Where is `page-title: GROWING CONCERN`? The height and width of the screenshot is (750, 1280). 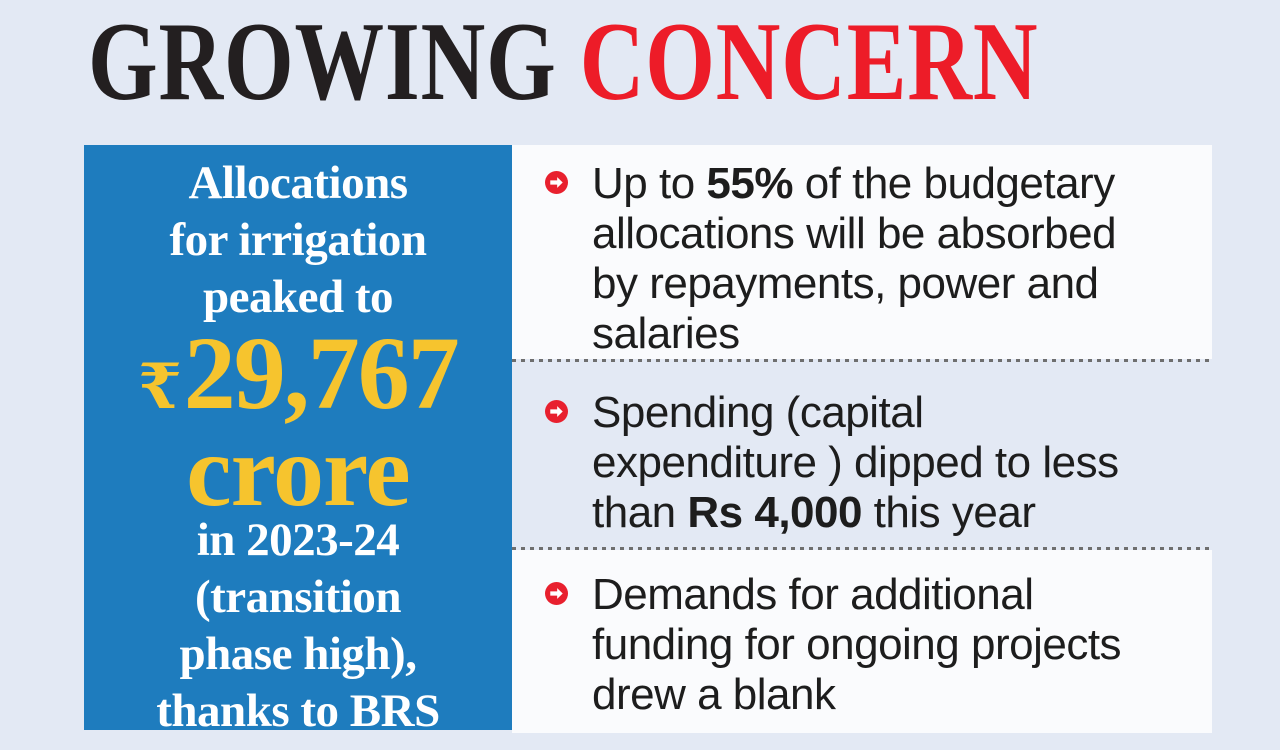
page-title: GROWING CONCERN is located at coordinates (563, 62).